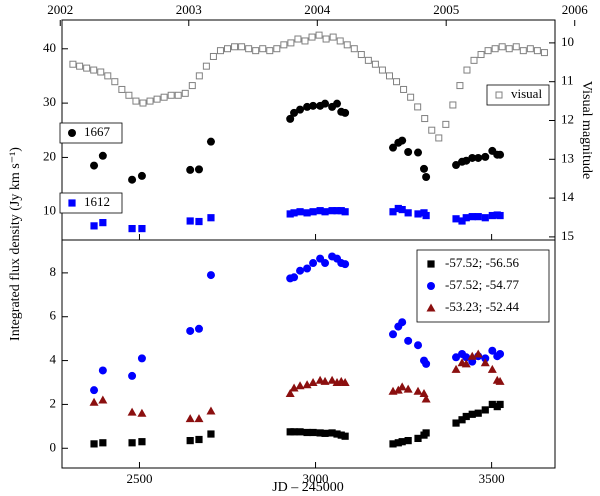  Describe the element at coordinates (97, 201) in the screenshot. I see `legend-label: 1612` at that location.